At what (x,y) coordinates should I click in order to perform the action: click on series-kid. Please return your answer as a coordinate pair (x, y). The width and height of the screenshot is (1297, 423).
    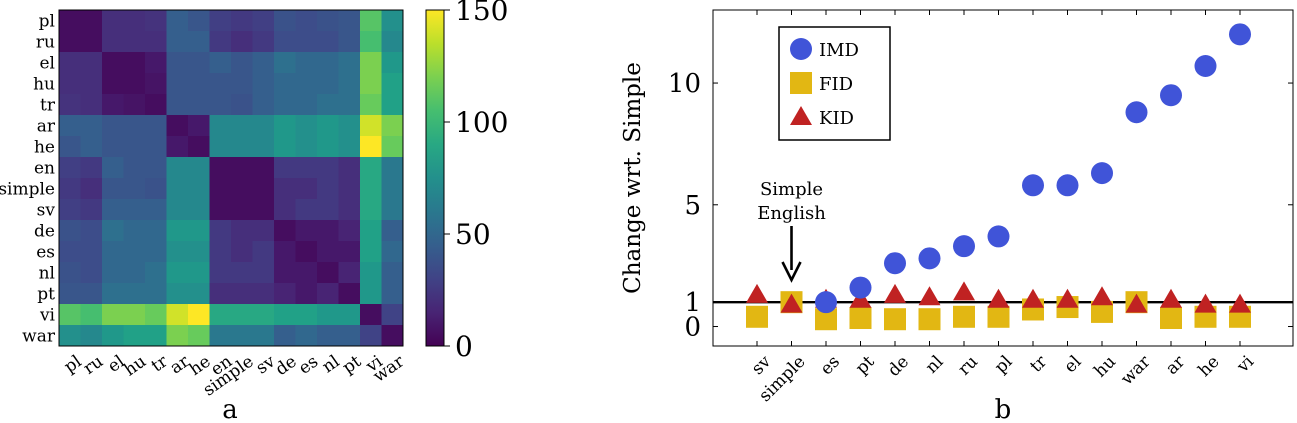
    Looking at the image, I should click on (998, 297).